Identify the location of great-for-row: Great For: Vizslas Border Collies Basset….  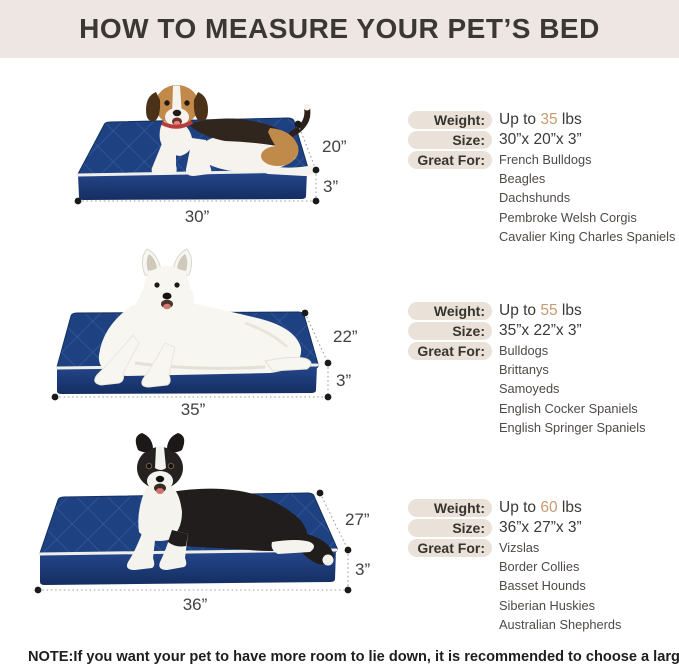
(543, 586).